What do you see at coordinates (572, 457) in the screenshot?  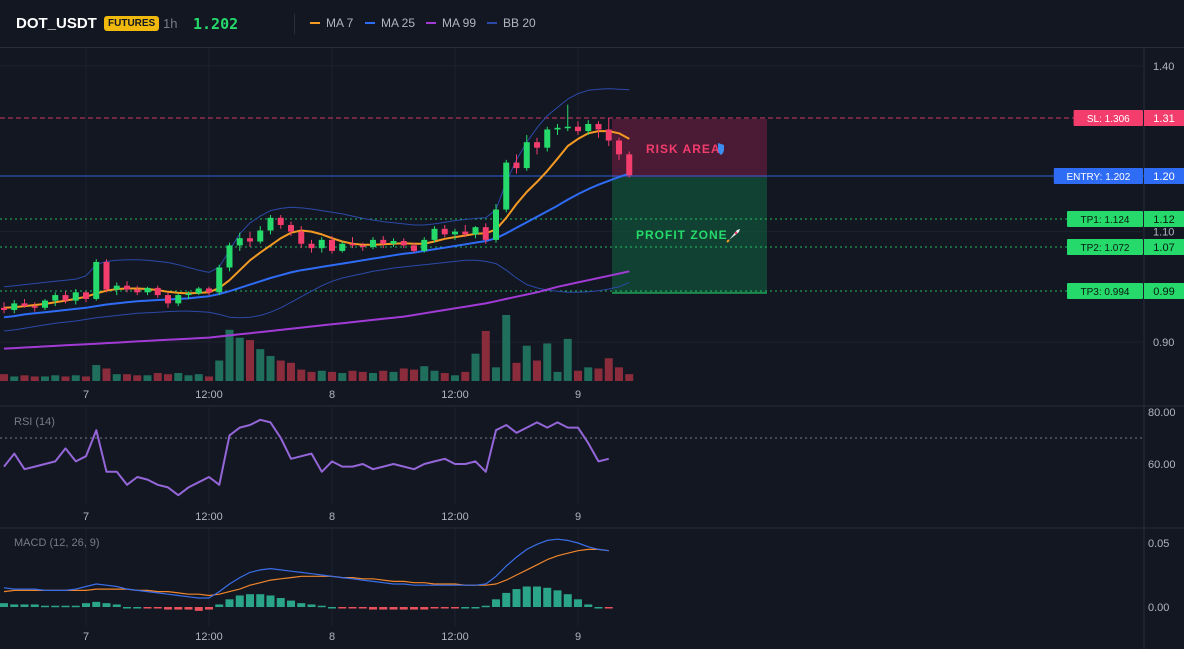 I see `rsi-pane` at bounding box center [572, 457].